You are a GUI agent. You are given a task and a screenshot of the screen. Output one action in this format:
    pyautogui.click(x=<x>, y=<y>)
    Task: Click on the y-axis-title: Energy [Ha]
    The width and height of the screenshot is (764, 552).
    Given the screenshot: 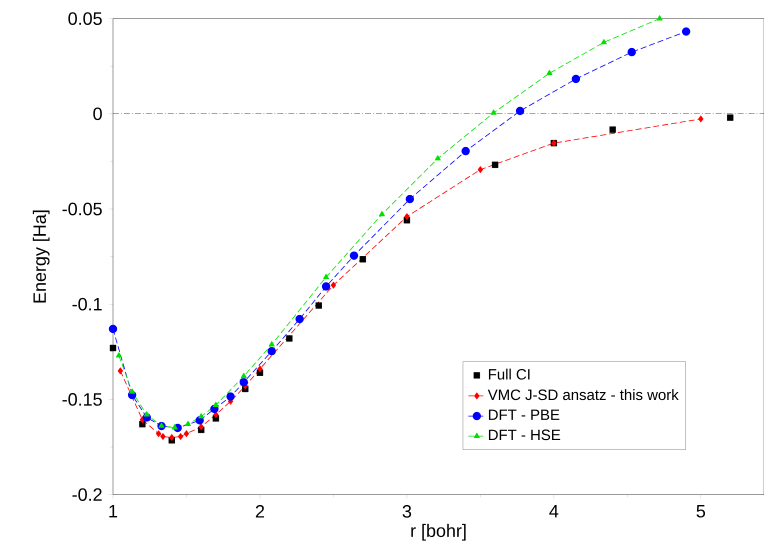 What is the action you would take?
    pyautogui.click(x=41, y=256)
    